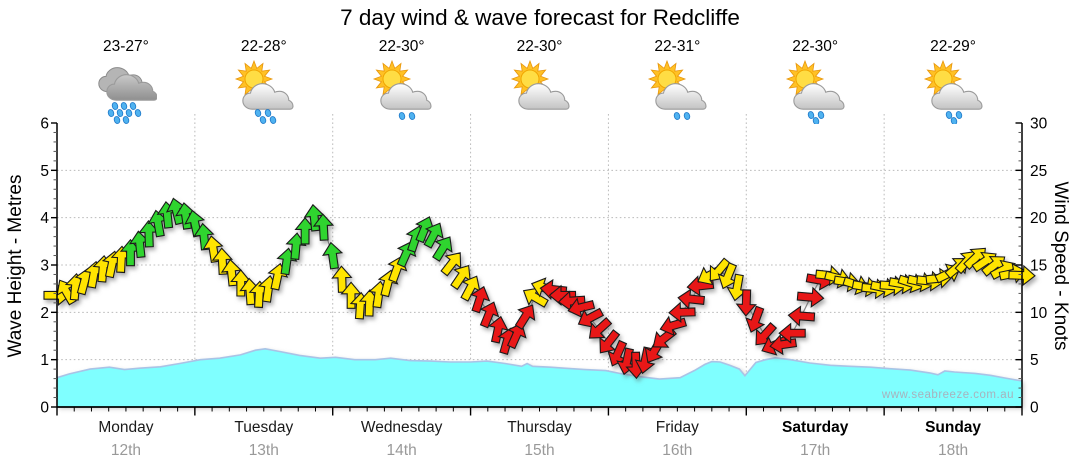  I want to click on day-date-label: 18th, so click(953, 450).